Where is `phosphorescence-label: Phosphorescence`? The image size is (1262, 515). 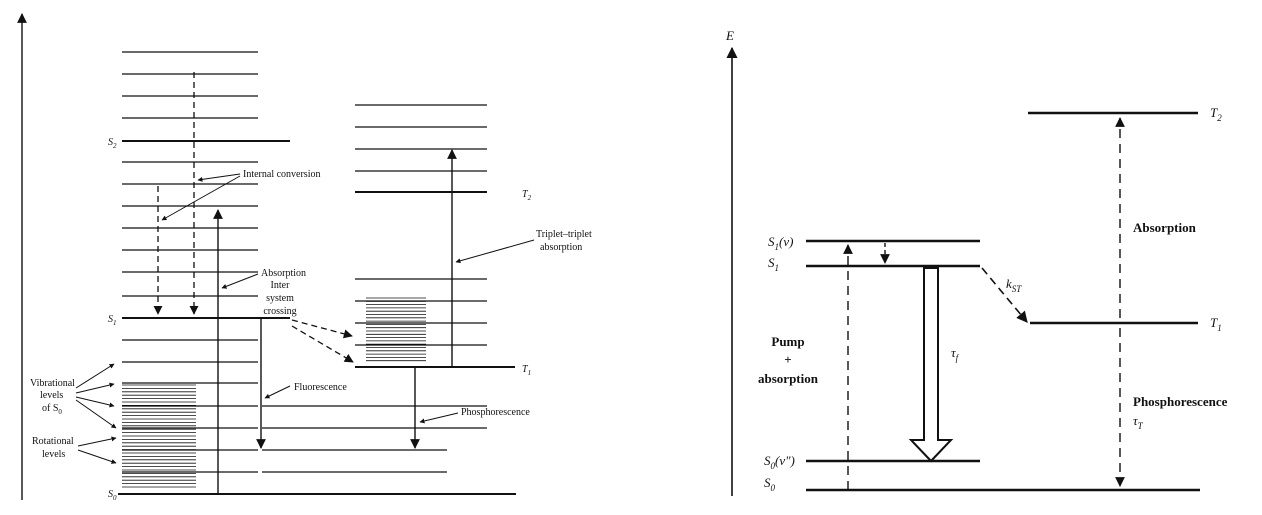 phosphorescence-label: Phosphorescence is located at coordinates (495, 412).